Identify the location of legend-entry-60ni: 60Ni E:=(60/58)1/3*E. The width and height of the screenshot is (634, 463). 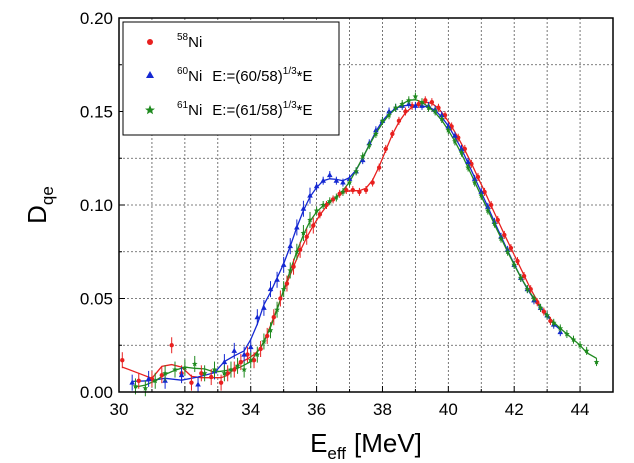
(229, 75).